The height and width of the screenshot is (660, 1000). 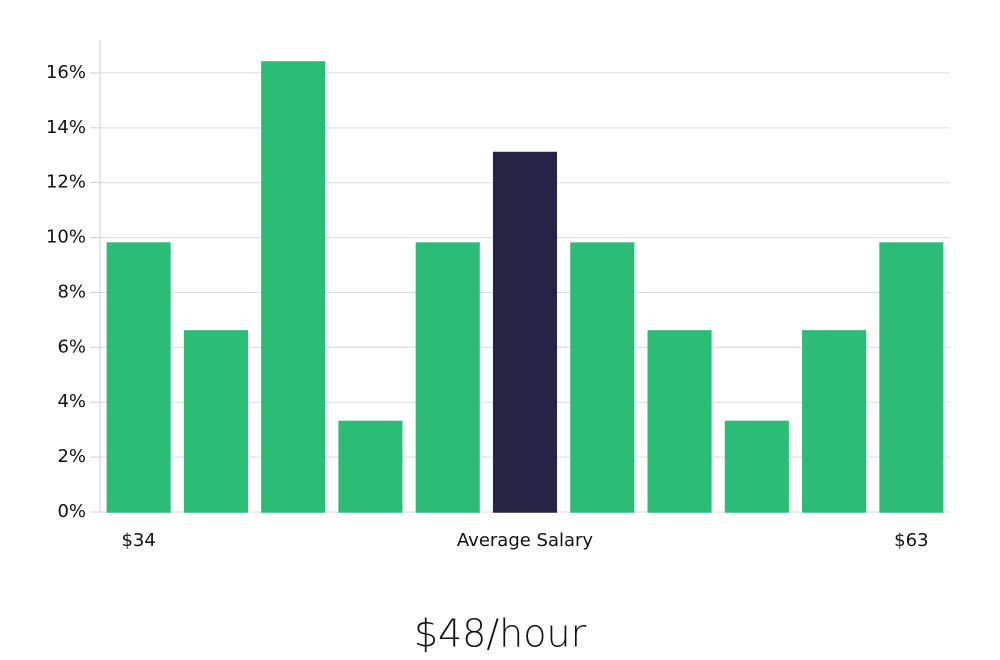 I want to click on y-tick-label: 16%, so click(x=66, y=72).